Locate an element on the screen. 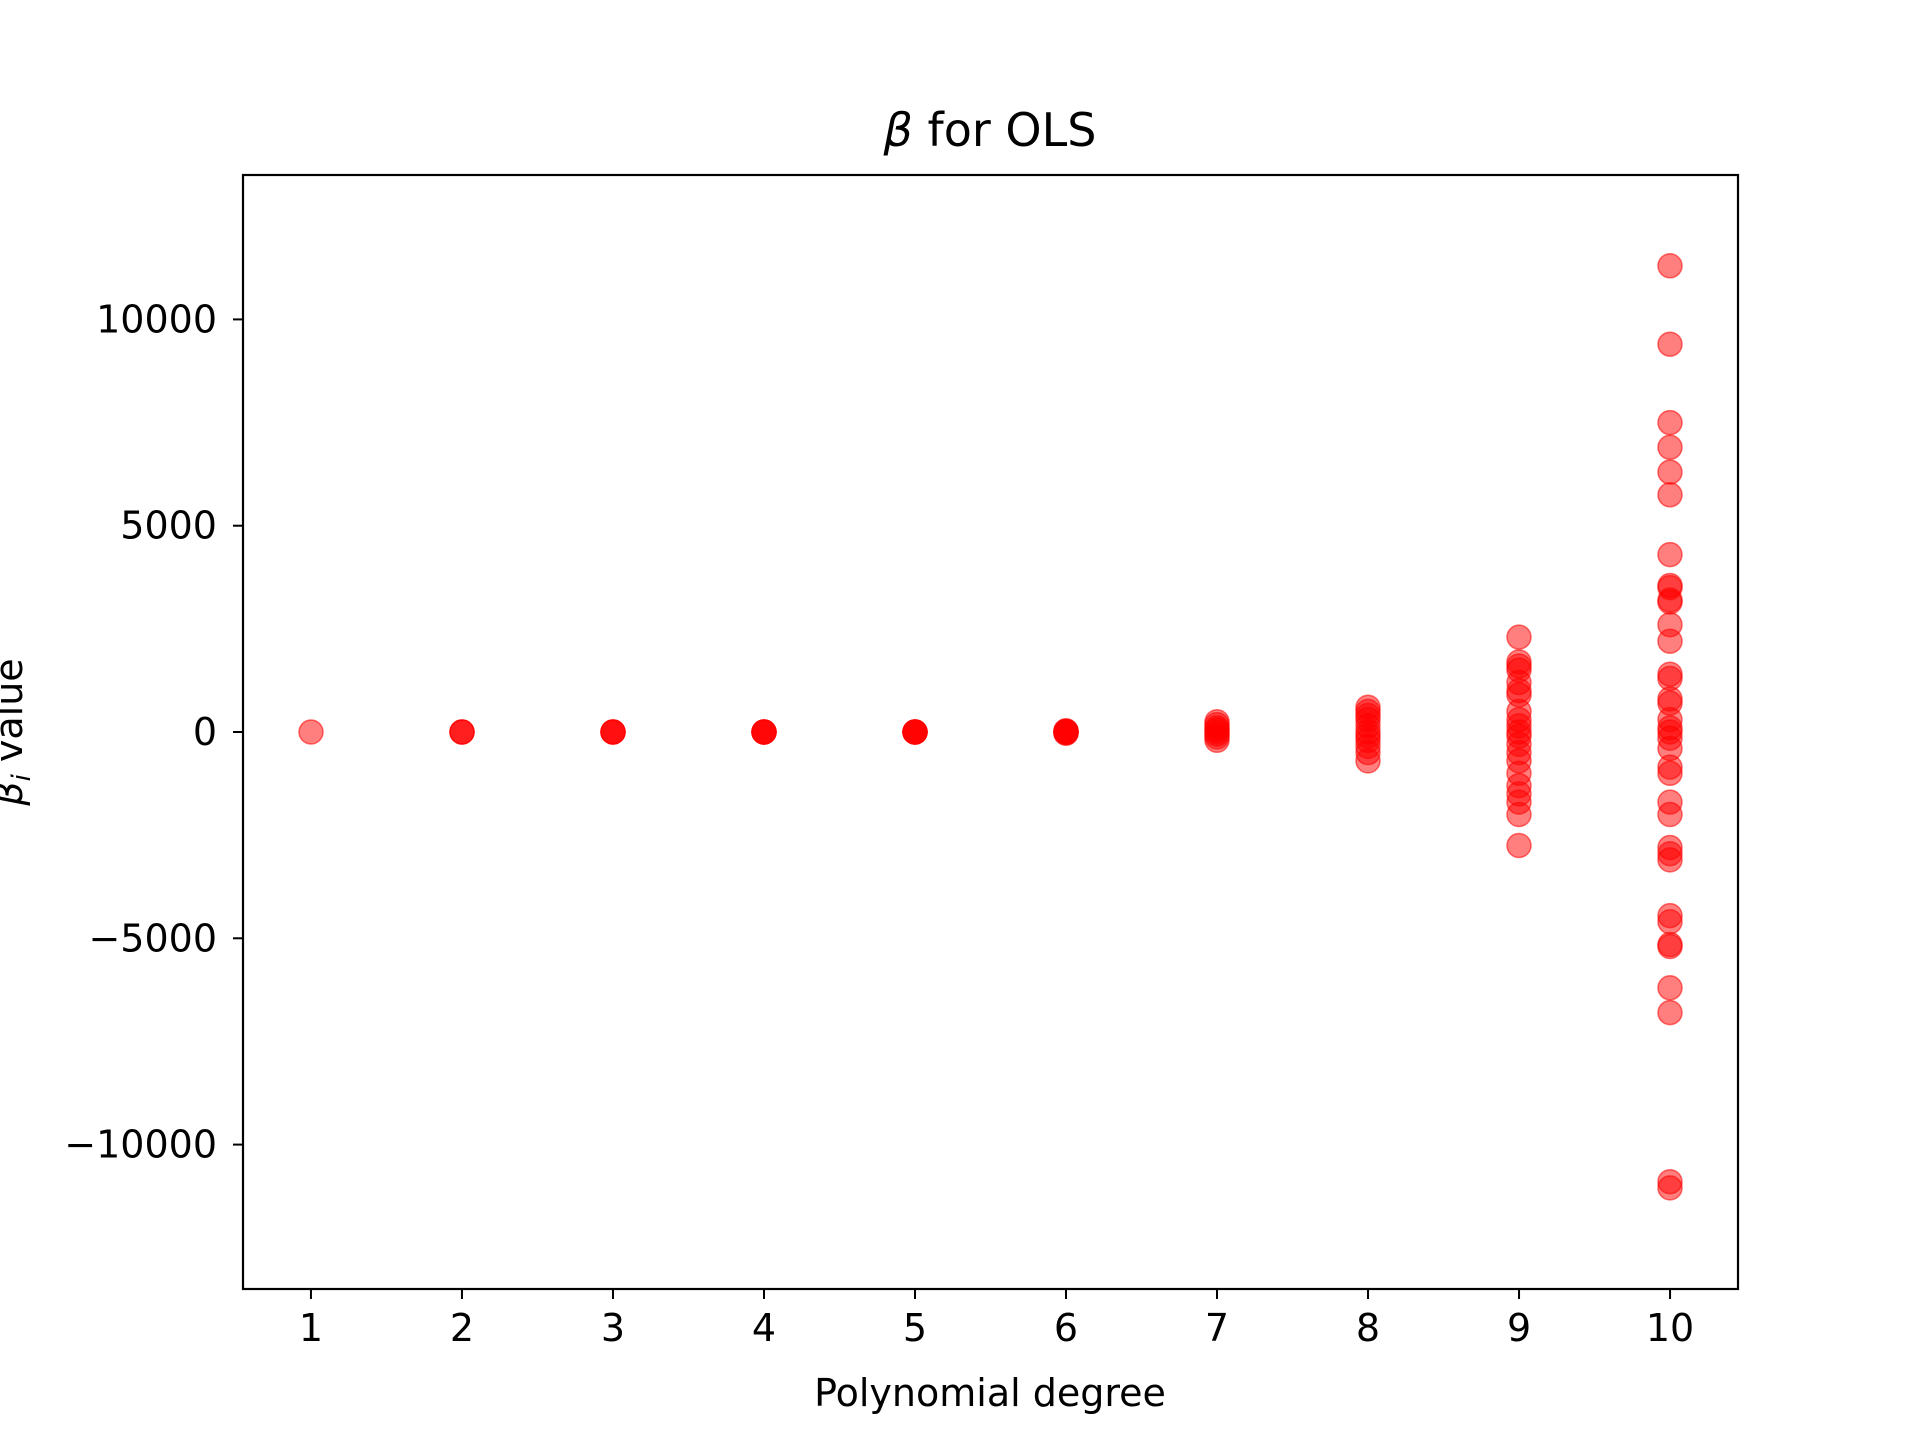 The image size is (1920, 1440). chart-title: β for OLS is located at coordinates (990, 130).